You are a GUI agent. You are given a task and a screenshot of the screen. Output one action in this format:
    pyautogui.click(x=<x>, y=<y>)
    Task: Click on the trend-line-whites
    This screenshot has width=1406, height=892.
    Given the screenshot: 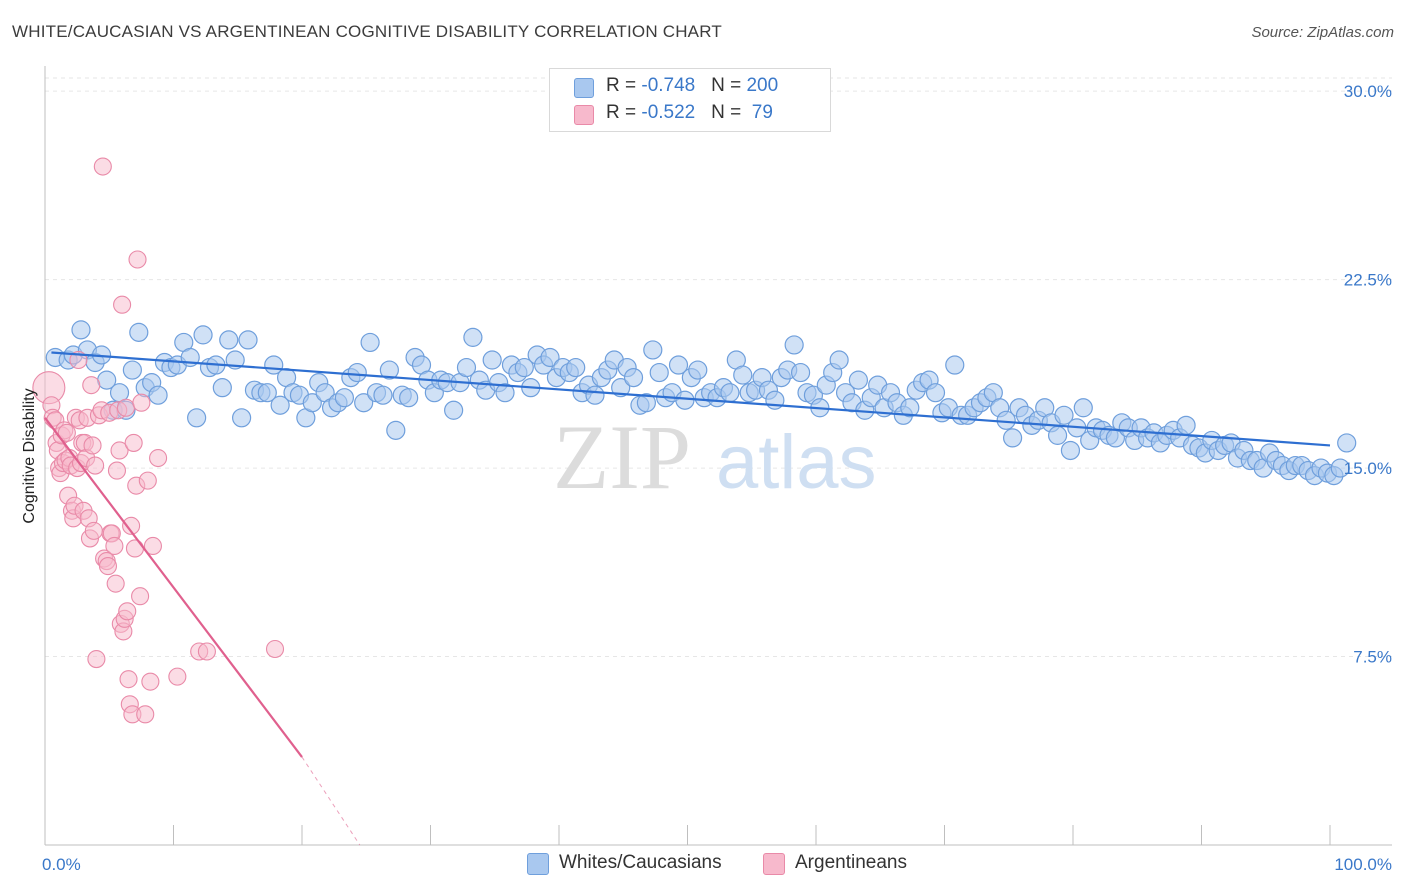 What is the action you would take?
    pyautogui.click(x=691, y=399)
    